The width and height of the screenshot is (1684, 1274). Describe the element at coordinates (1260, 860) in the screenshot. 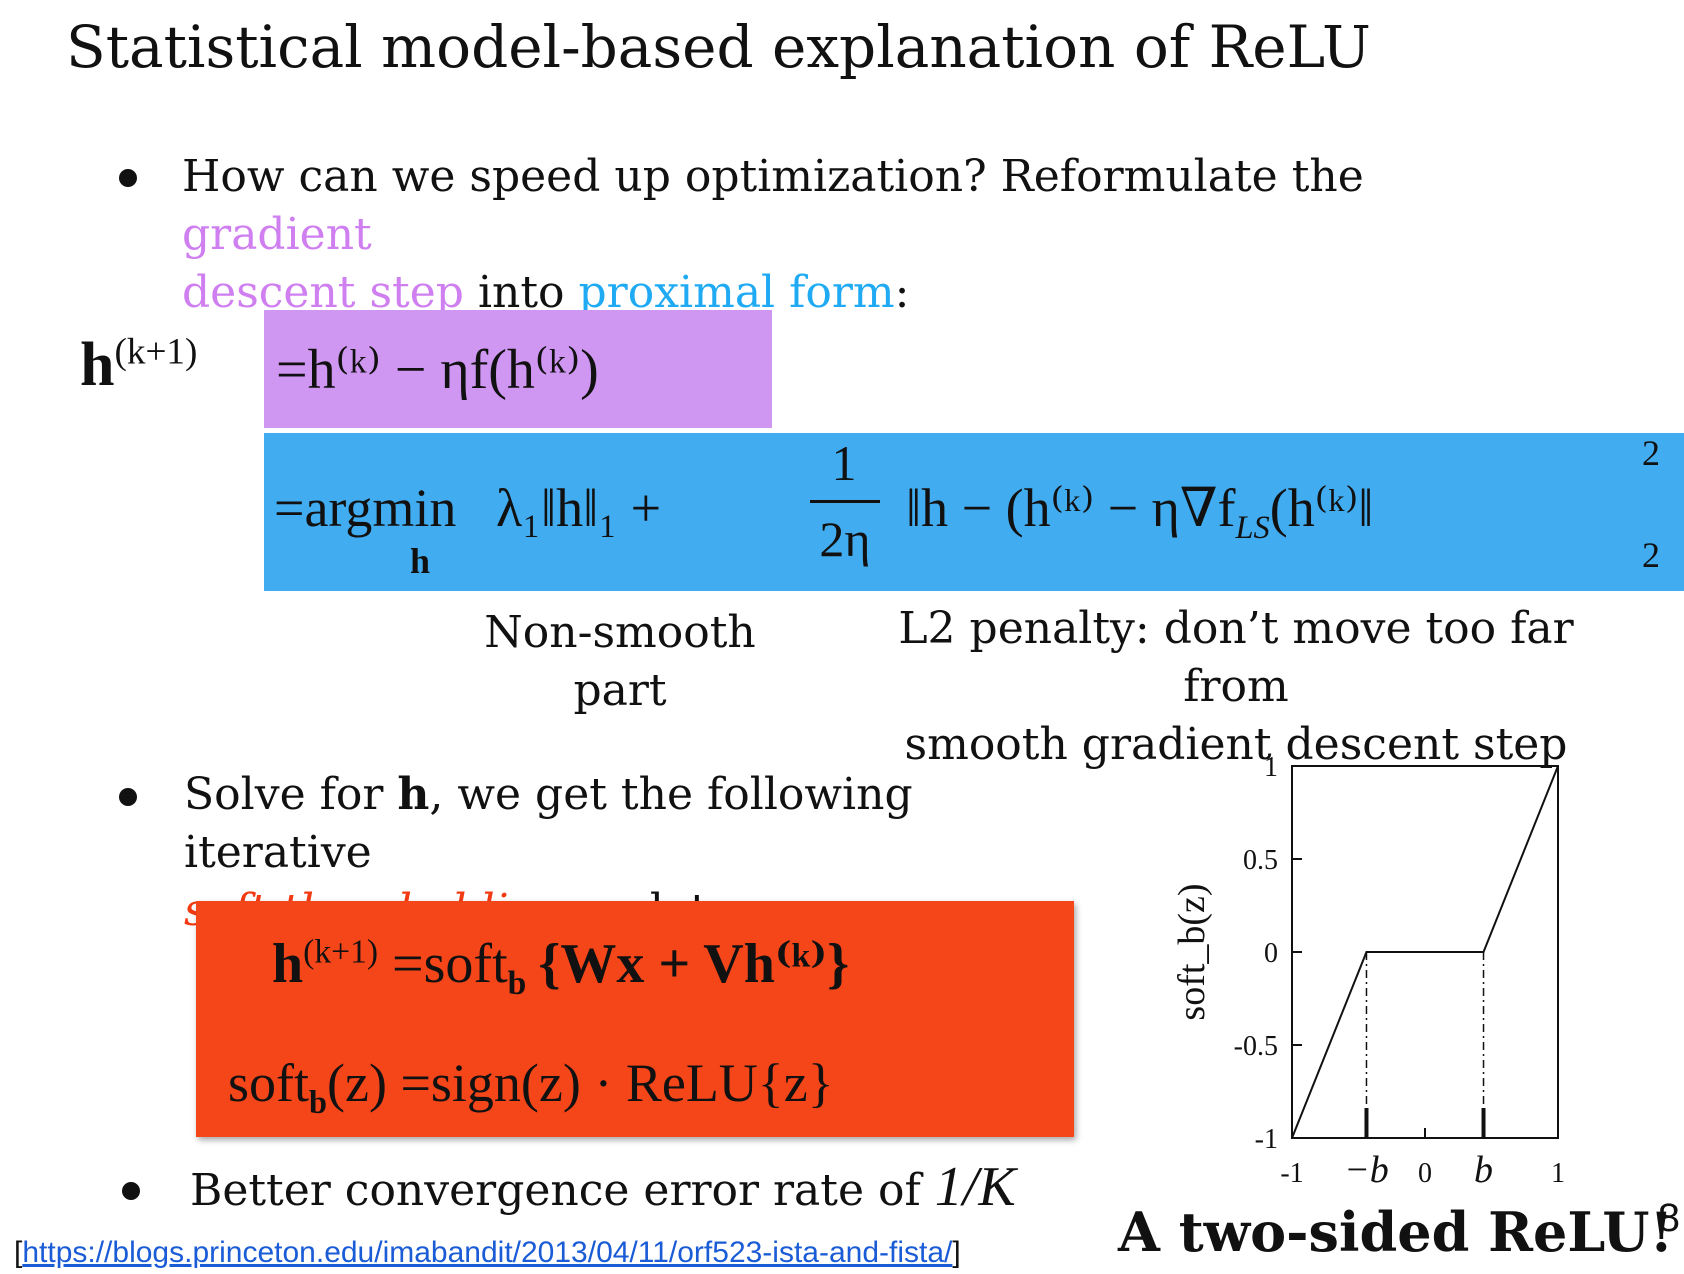

I see `y-tick-label: 0.5` at that location.